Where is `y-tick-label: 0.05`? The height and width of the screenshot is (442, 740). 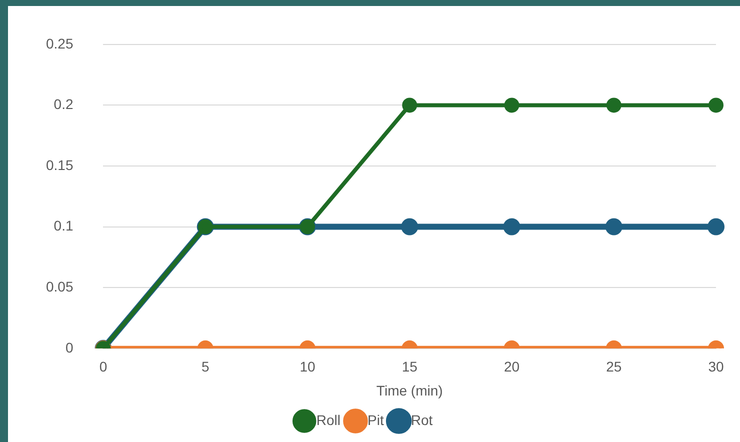
y-tick-label: 0.05 is located at coordinates (60, 286).